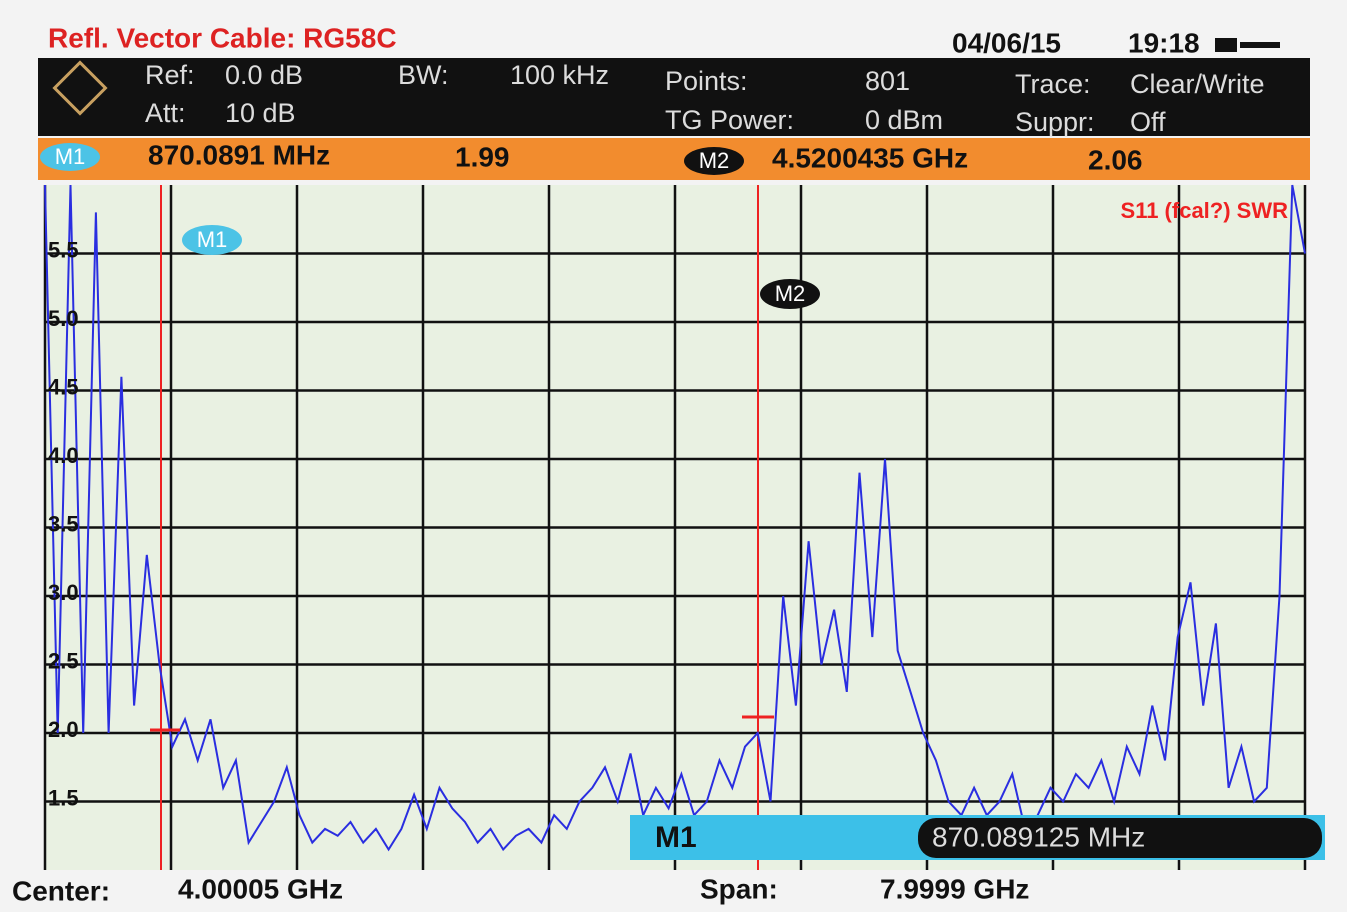  I want to click on date: 04/06/15, so click(1006, 42).